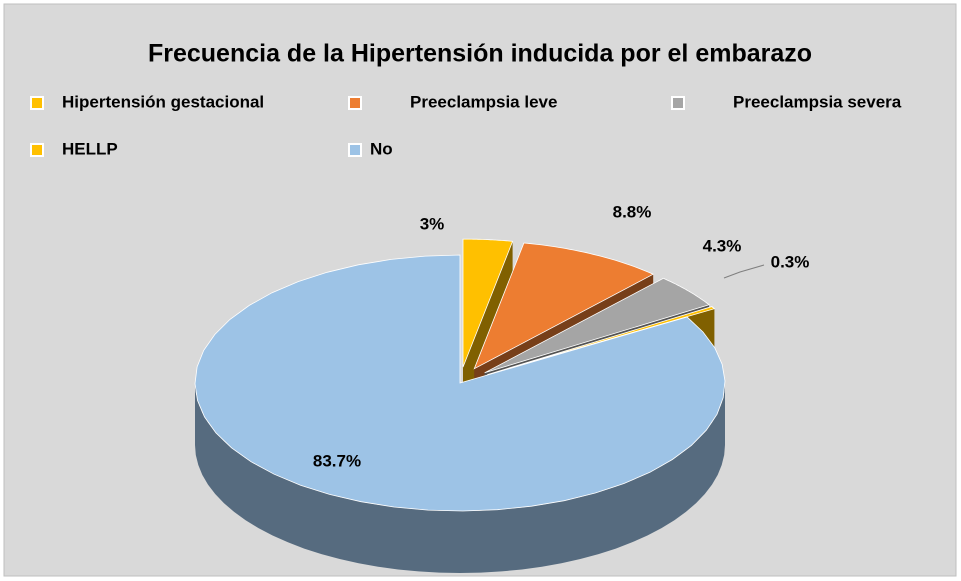  Describe the element at coordinates (790, 261) in the screenshot. I see `data-label: 0.3%` at that location.